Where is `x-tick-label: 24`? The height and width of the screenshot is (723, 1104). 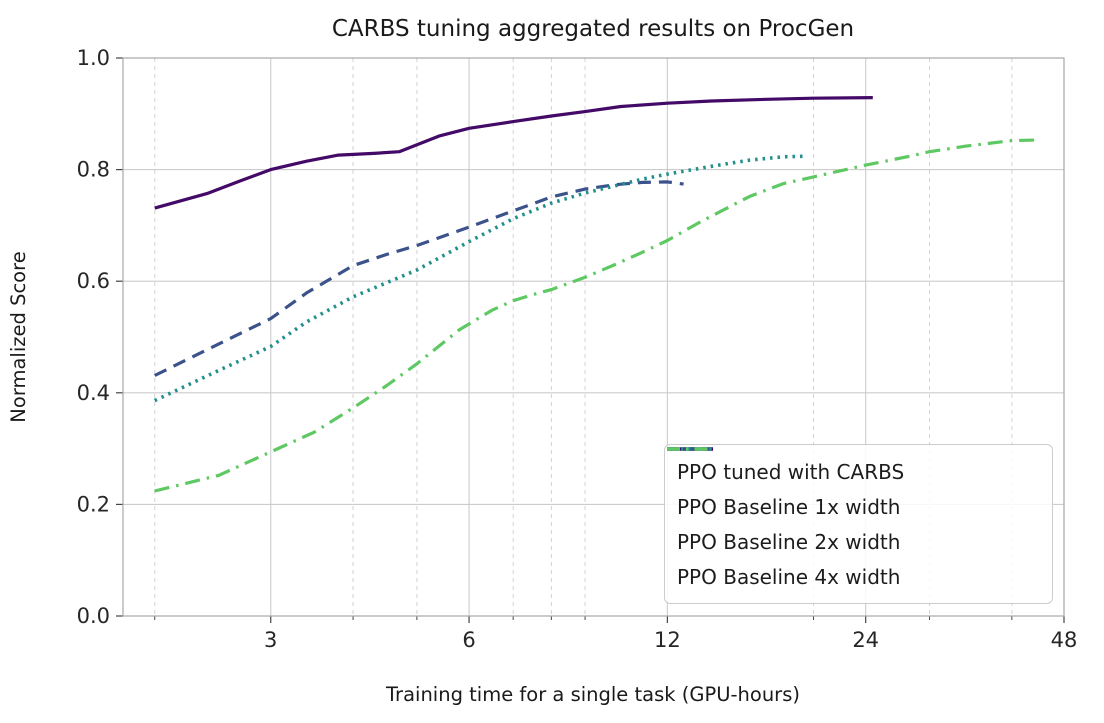
x-tick-label: 24 is located at coordinates (865, 640).